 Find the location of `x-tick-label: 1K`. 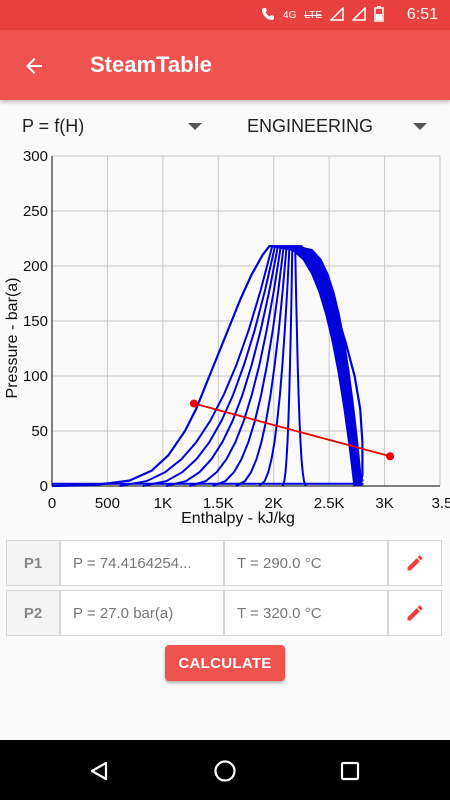

x-tick-label: 1K is located at coordinates (163, 503).